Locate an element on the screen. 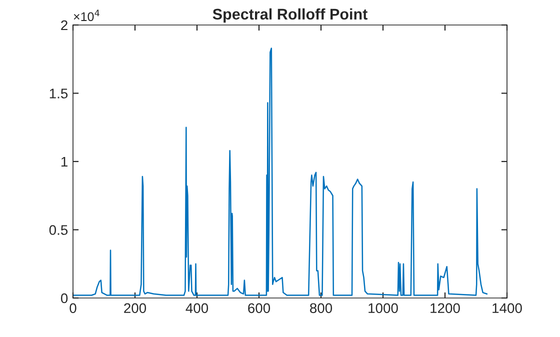  y-tick-label: 1.5 is located at coordinates (59, 93).